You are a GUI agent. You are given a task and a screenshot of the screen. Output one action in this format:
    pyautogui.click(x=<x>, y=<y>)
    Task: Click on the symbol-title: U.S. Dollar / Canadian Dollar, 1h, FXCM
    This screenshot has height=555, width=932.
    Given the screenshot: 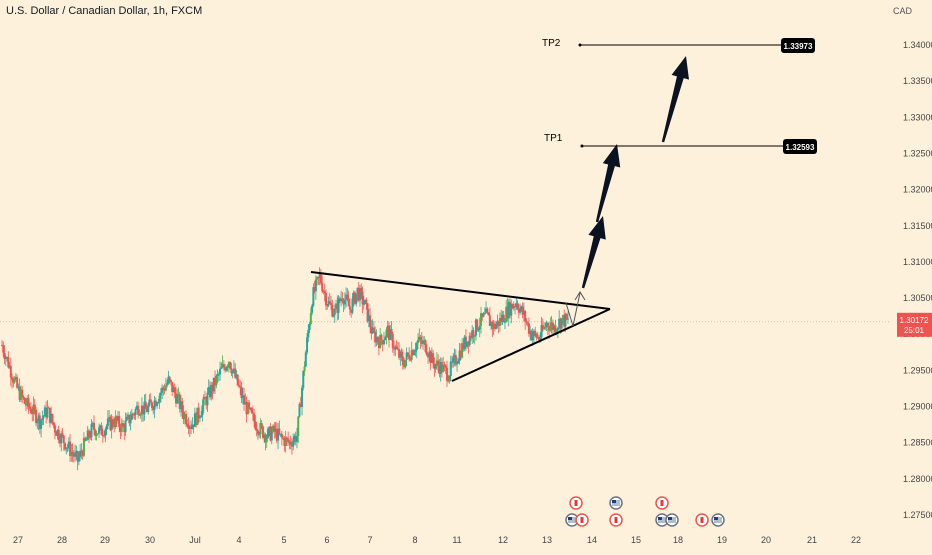 What is the action you would take?
    pyautogui.click(x=104, y=11)
    